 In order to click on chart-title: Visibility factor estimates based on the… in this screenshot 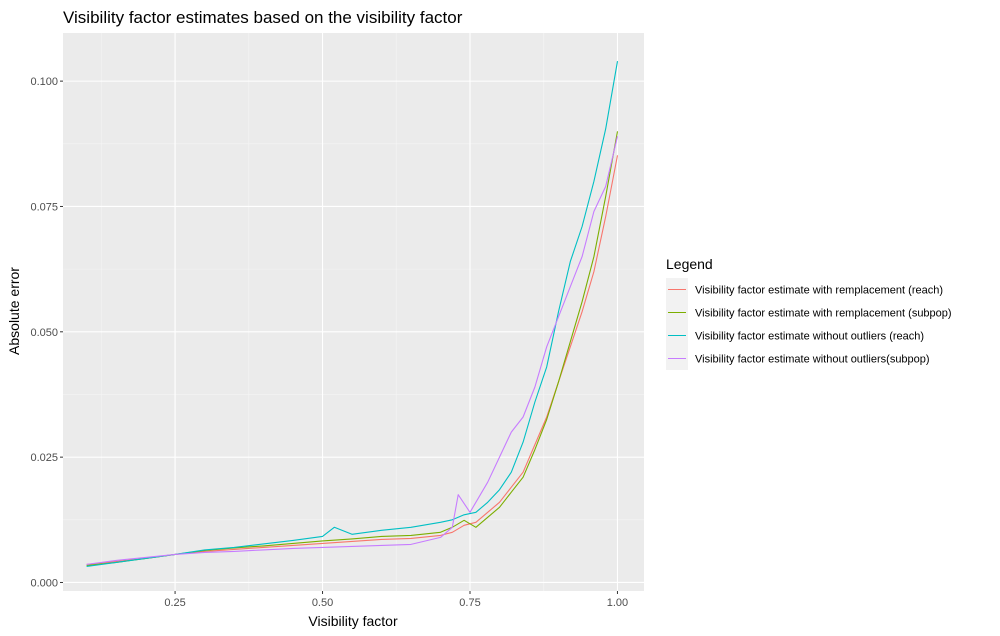, I will do `click(263, 17)`.